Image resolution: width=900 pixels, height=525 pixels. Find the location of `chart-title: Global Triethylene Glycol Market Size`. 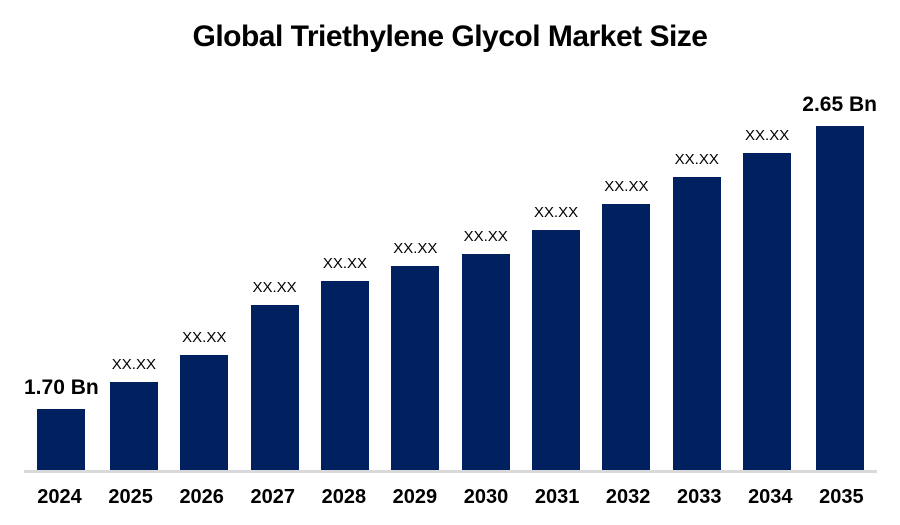

chart-title: Global Triethylene Glycol Market Size is located at coordinates (450, 36).